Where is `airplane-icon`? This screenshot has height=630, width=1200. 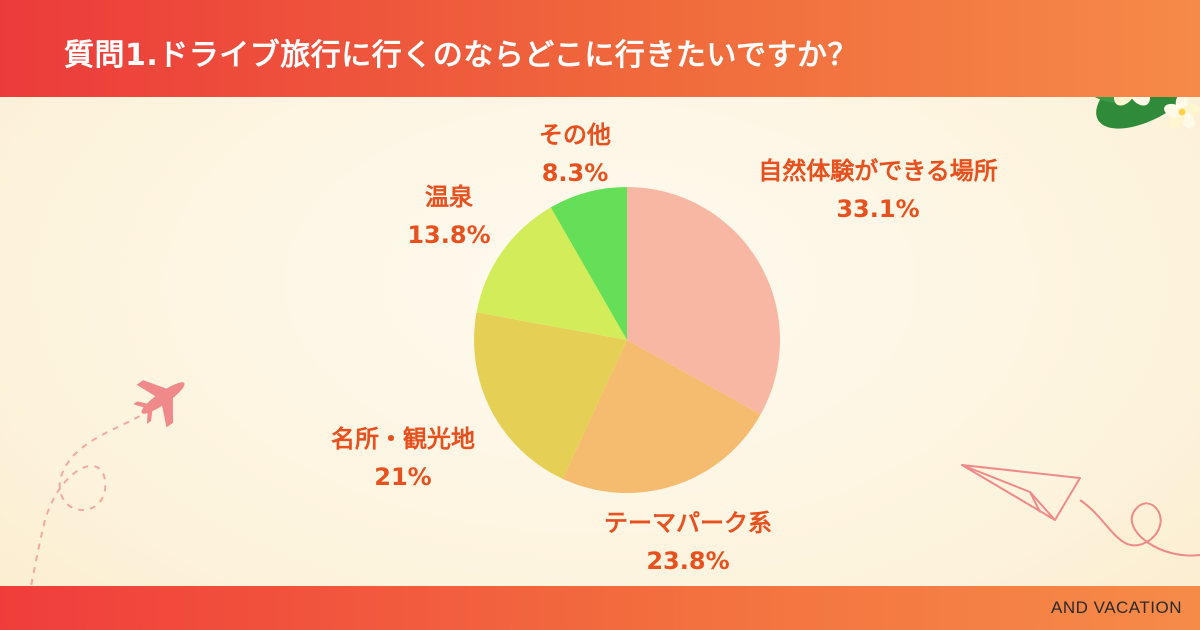 airplane-icon is located at coordinates (159, 404).